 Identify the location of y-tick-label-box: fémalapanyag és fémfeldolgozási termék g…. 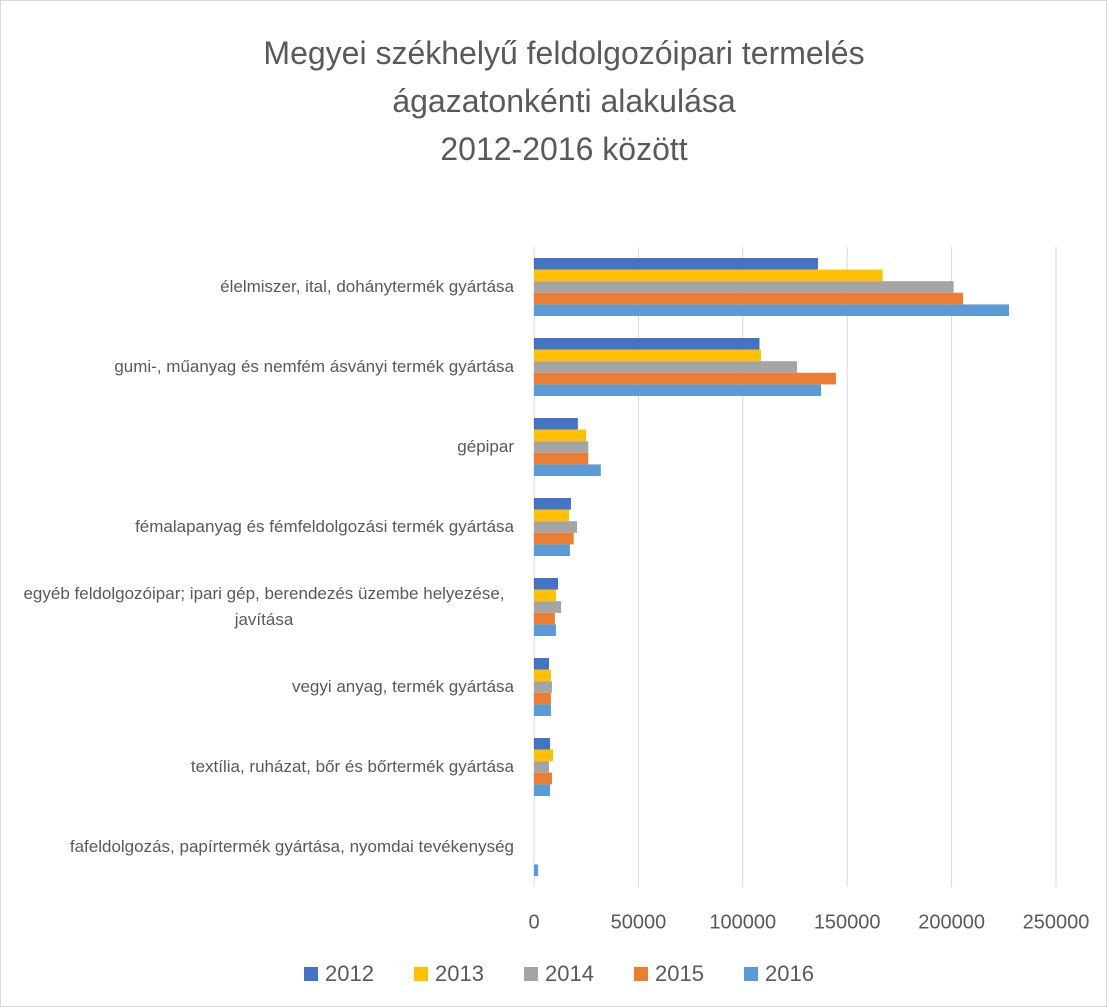
(264, 527).